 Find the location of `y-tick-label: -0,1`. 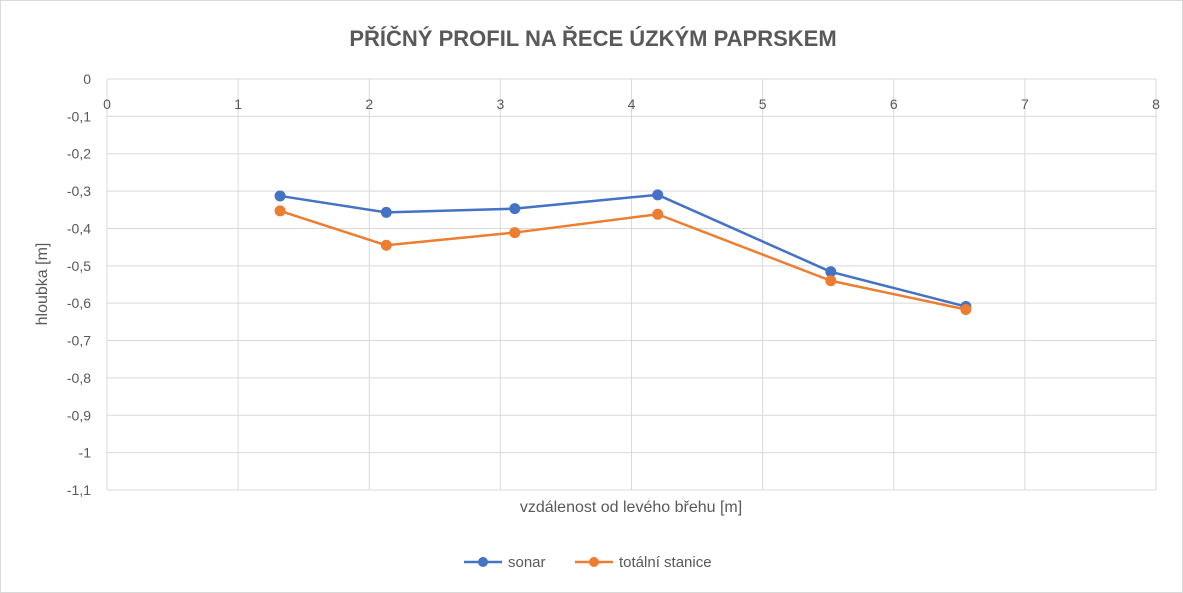

y-tick-label: -0,1 is located at coordinates (79, 116).